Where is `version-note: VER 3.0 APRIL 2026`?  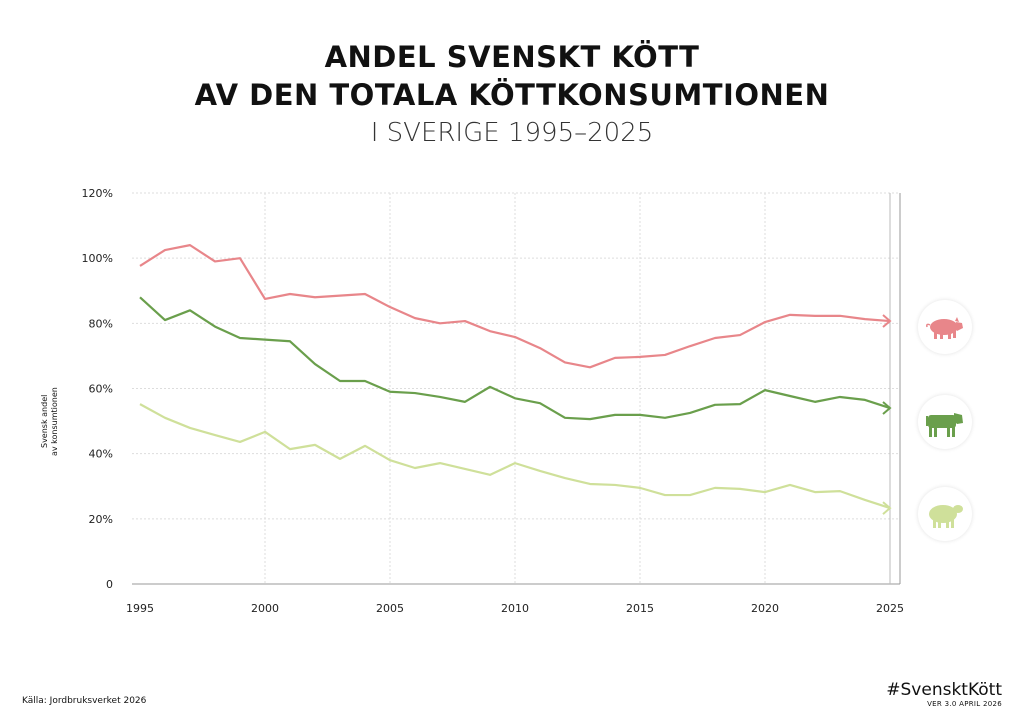 version-note: VER 3.0 APRIL 2026 is located at coordinates (964, 704).